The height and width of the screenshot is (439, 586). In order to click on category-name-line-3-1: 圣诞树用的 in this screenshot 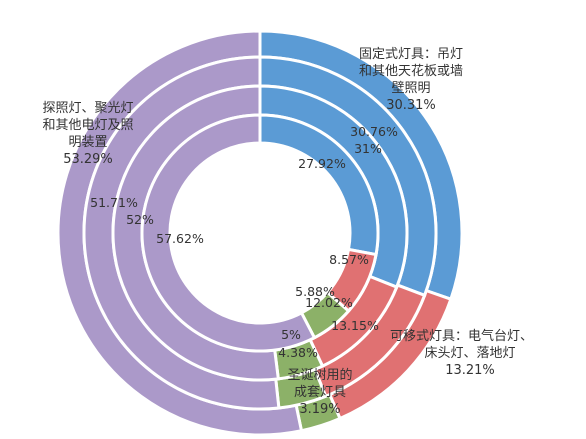, I will do `click(319, 375)`.